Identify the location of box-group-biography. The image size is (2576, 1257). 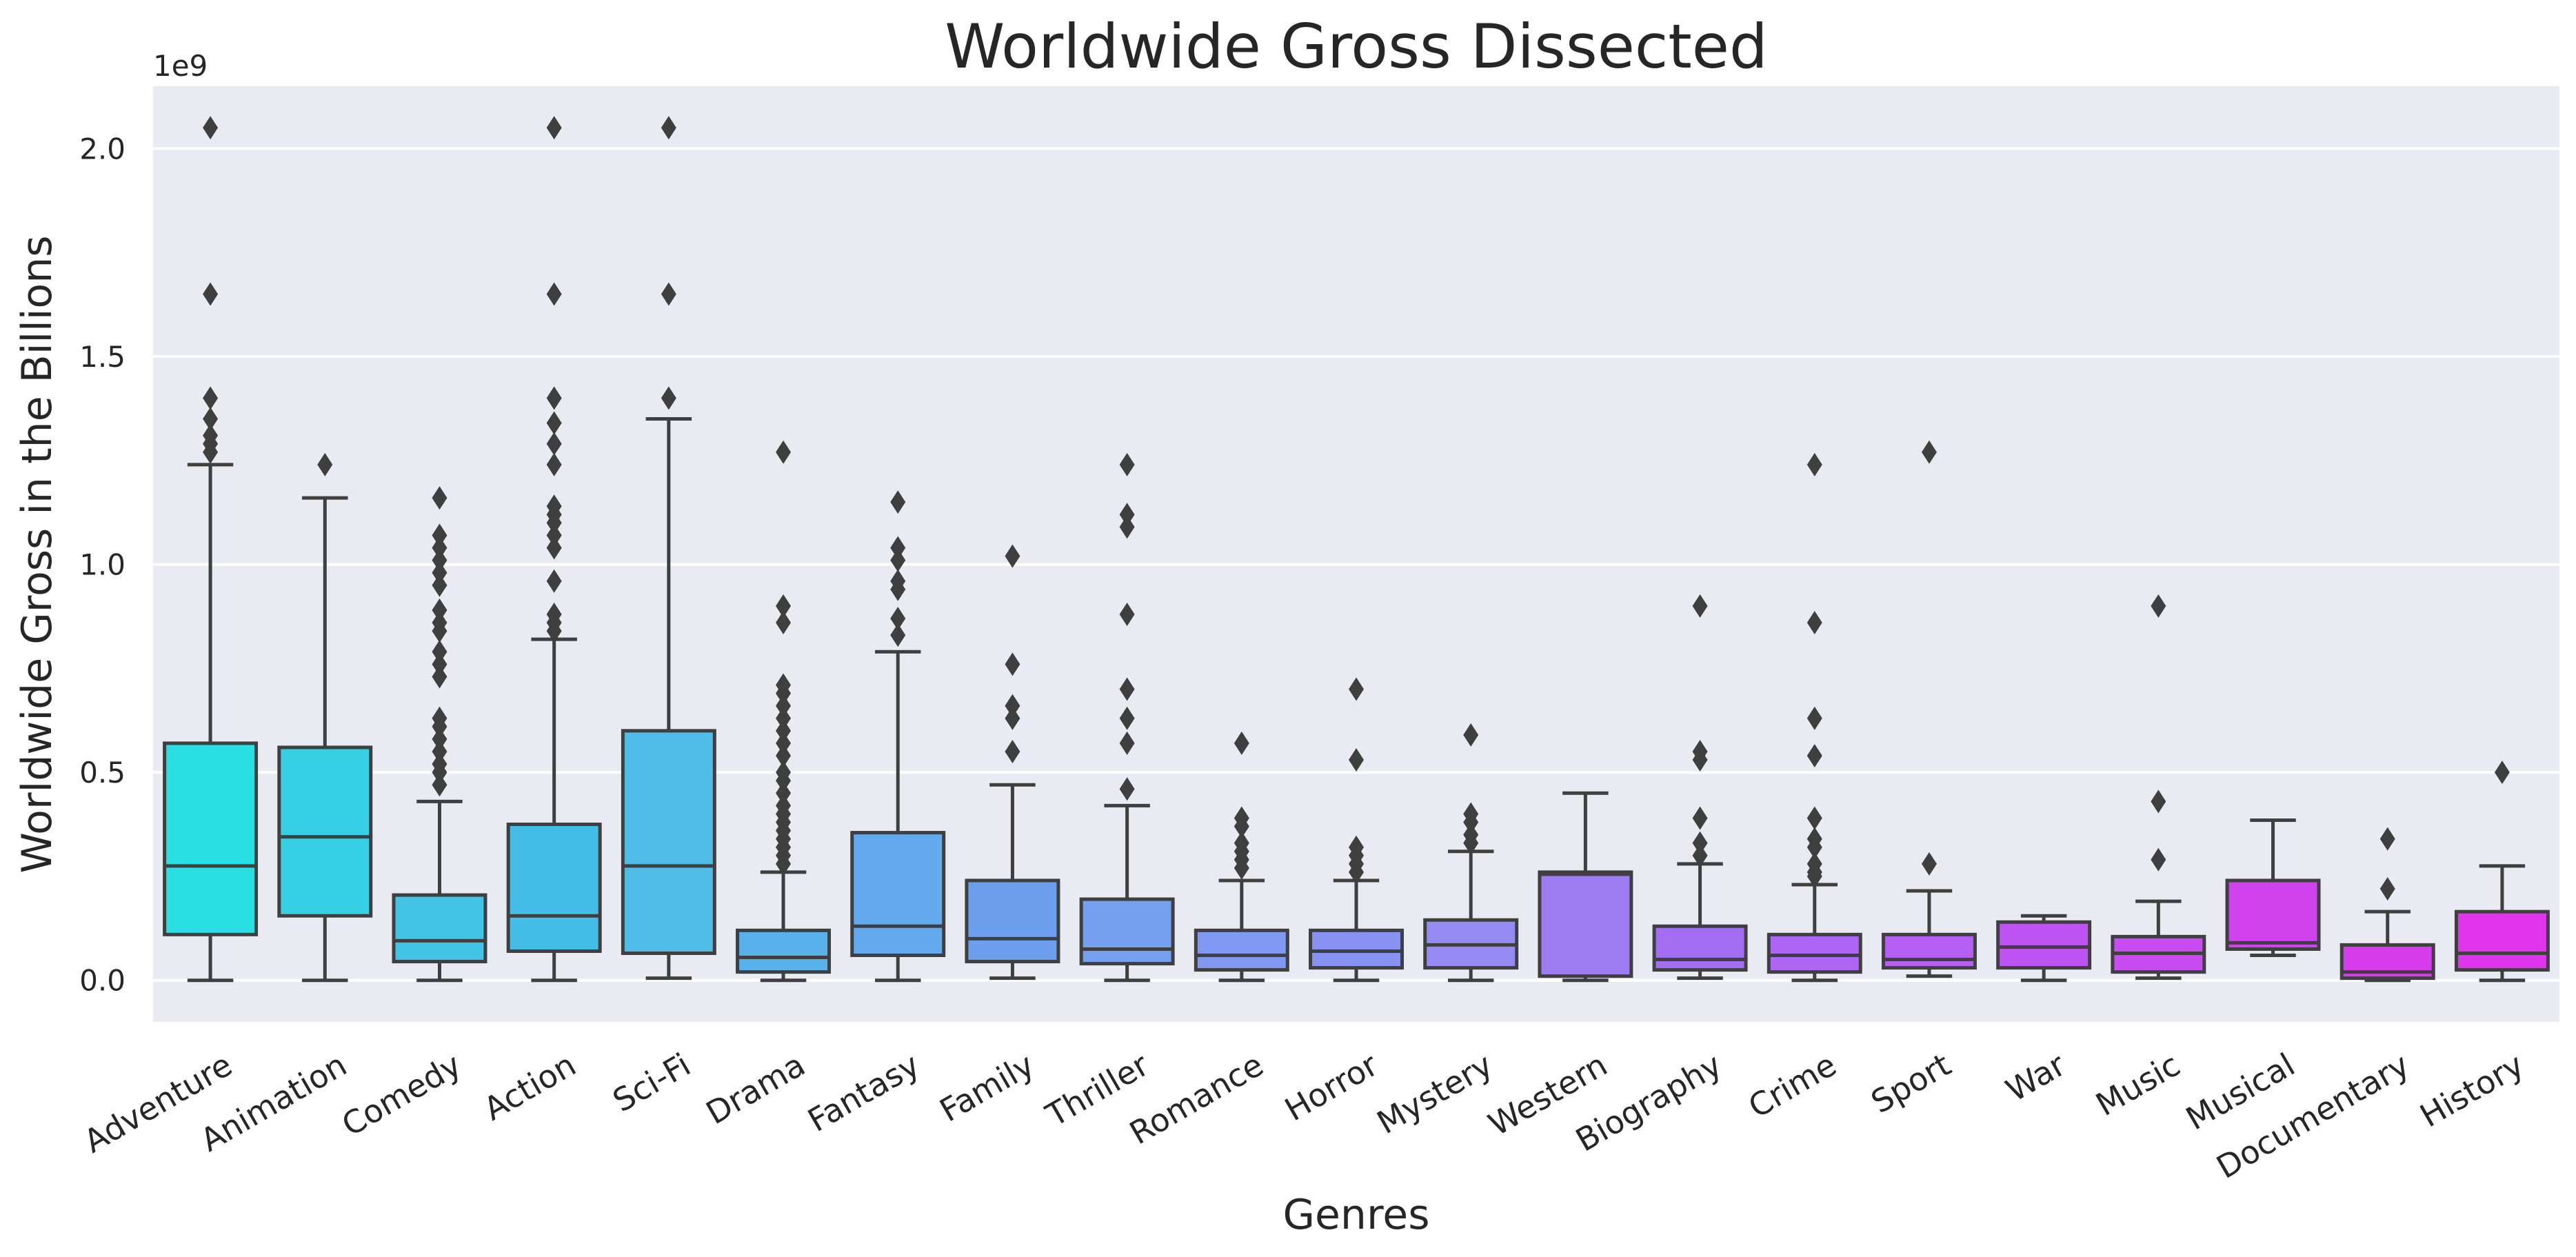
(1700, 788).